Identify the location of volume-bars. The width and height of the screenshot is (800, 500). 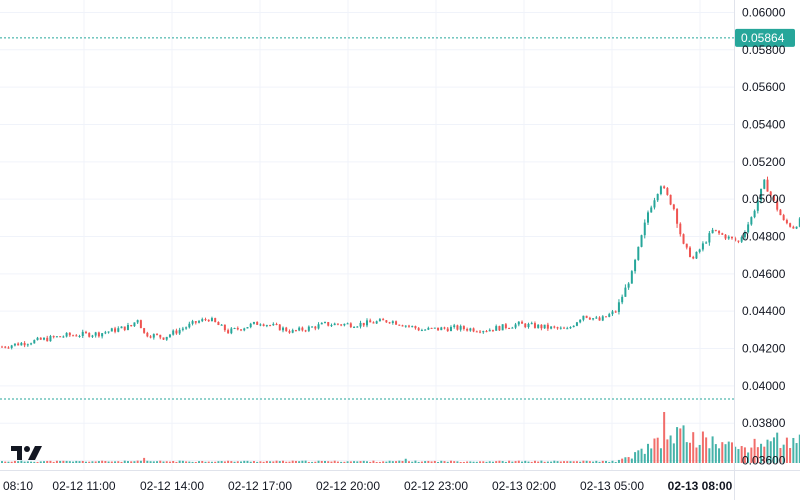
(400, 437).